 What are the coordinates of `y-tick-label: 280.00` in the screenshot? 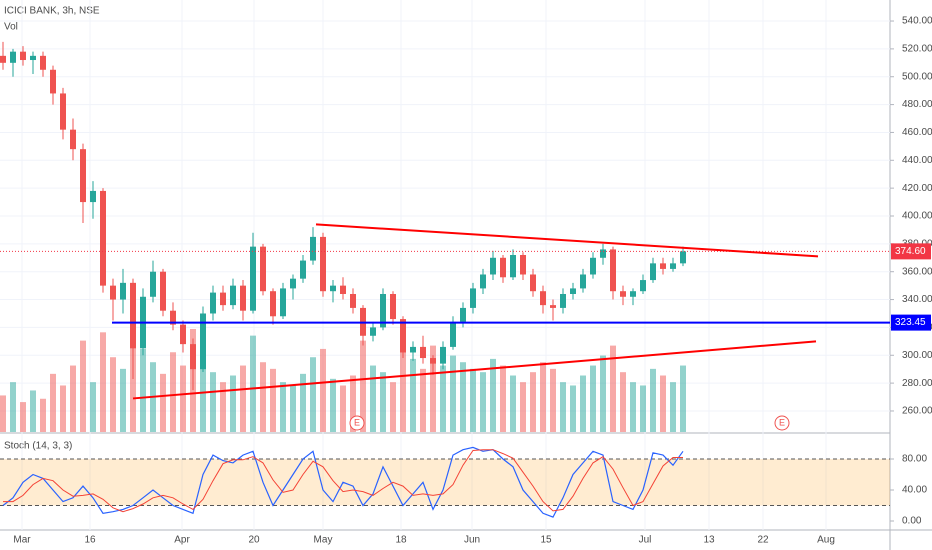 It's located at (917, 383).